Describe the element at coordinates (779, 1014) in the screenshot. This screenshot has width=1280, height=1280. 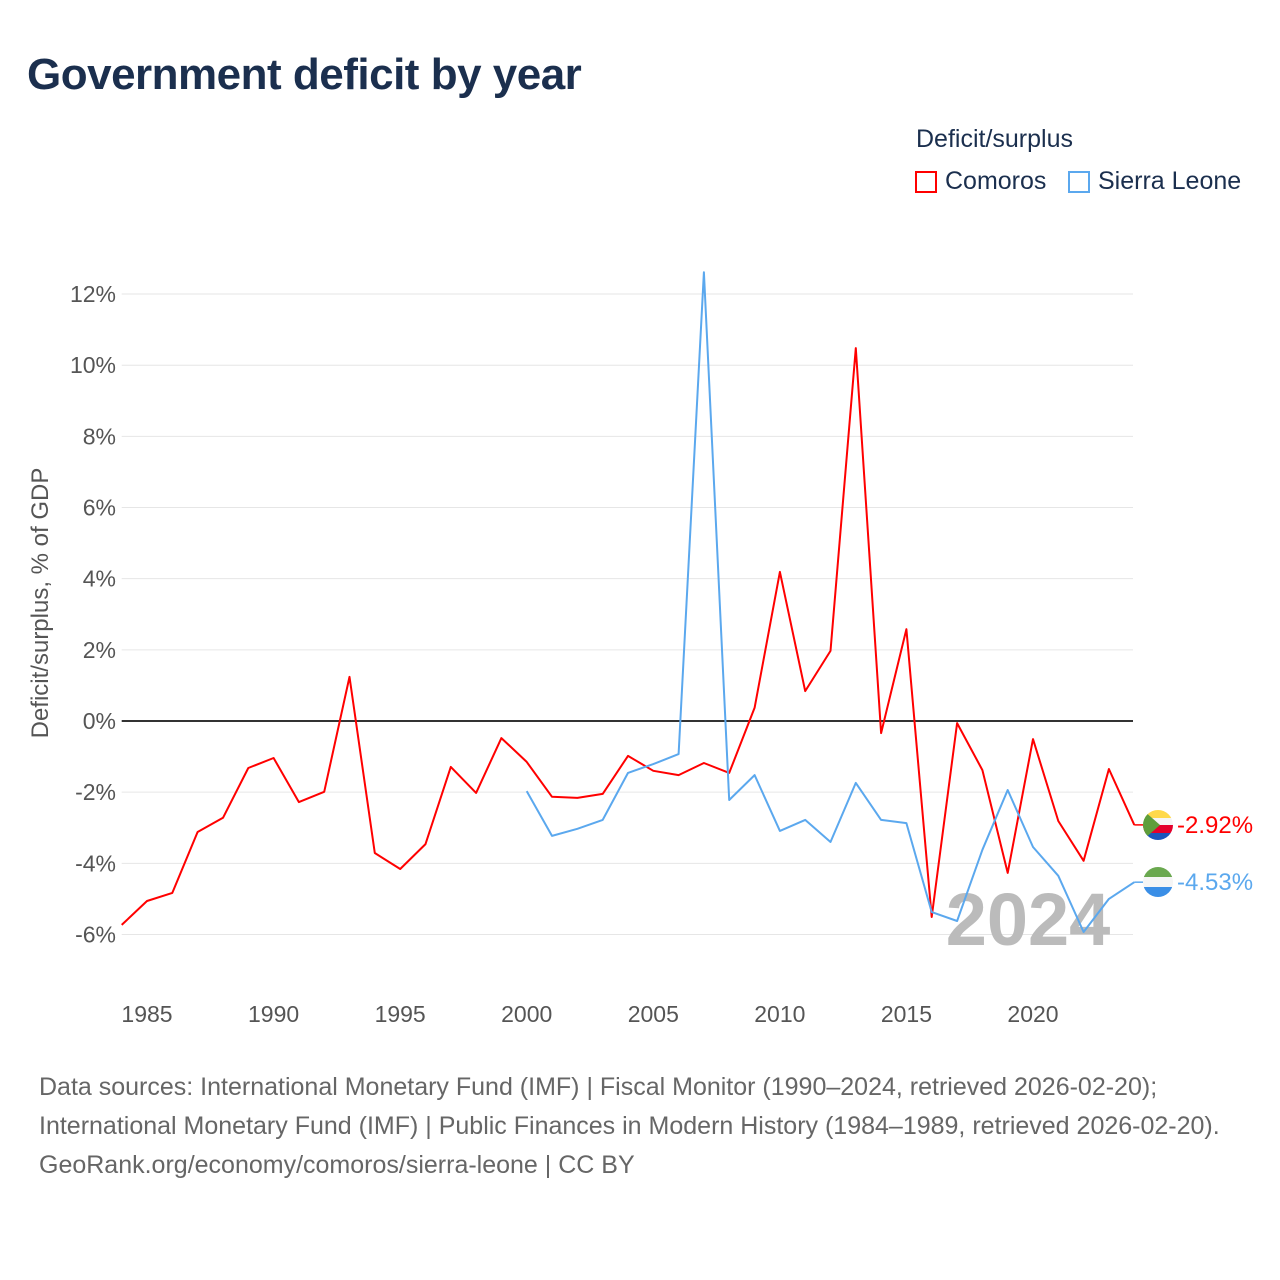
I see `x-tick-label: 2010` at that location.